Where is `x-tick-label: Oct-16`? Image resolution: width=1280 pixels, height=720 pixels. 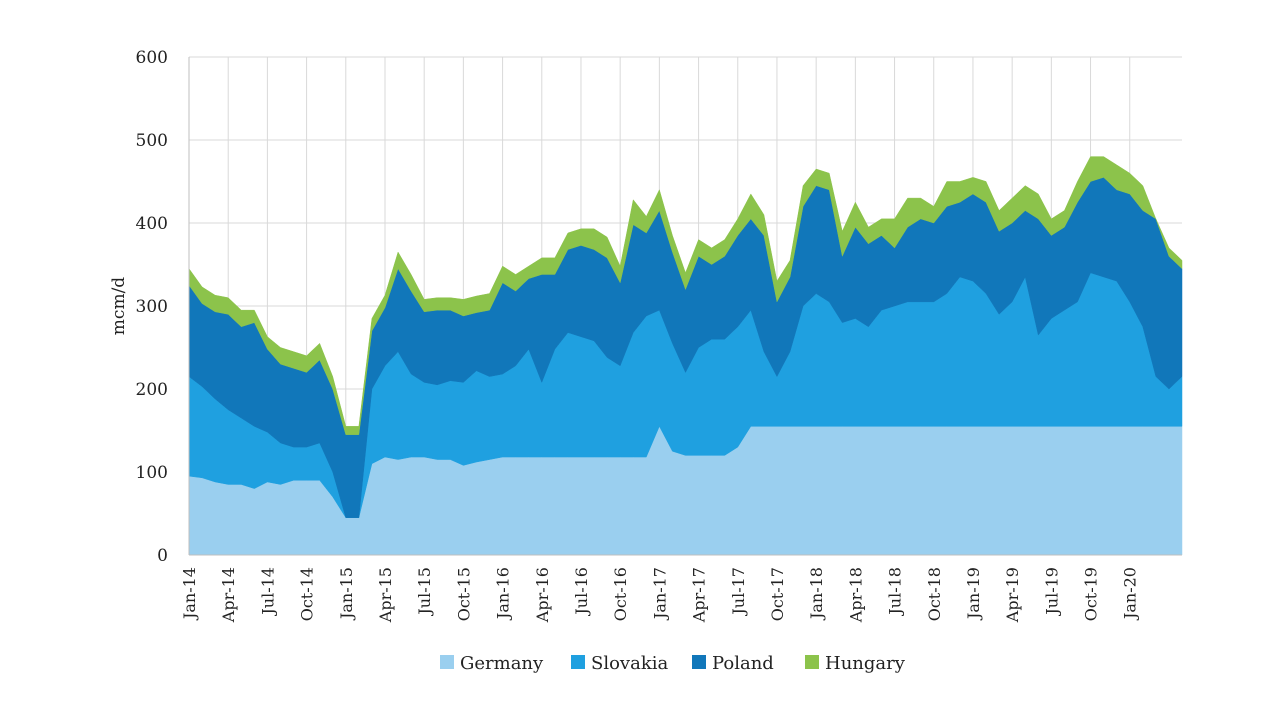 x-tick-label: Oct-16 is located at coordinates (620, 594).